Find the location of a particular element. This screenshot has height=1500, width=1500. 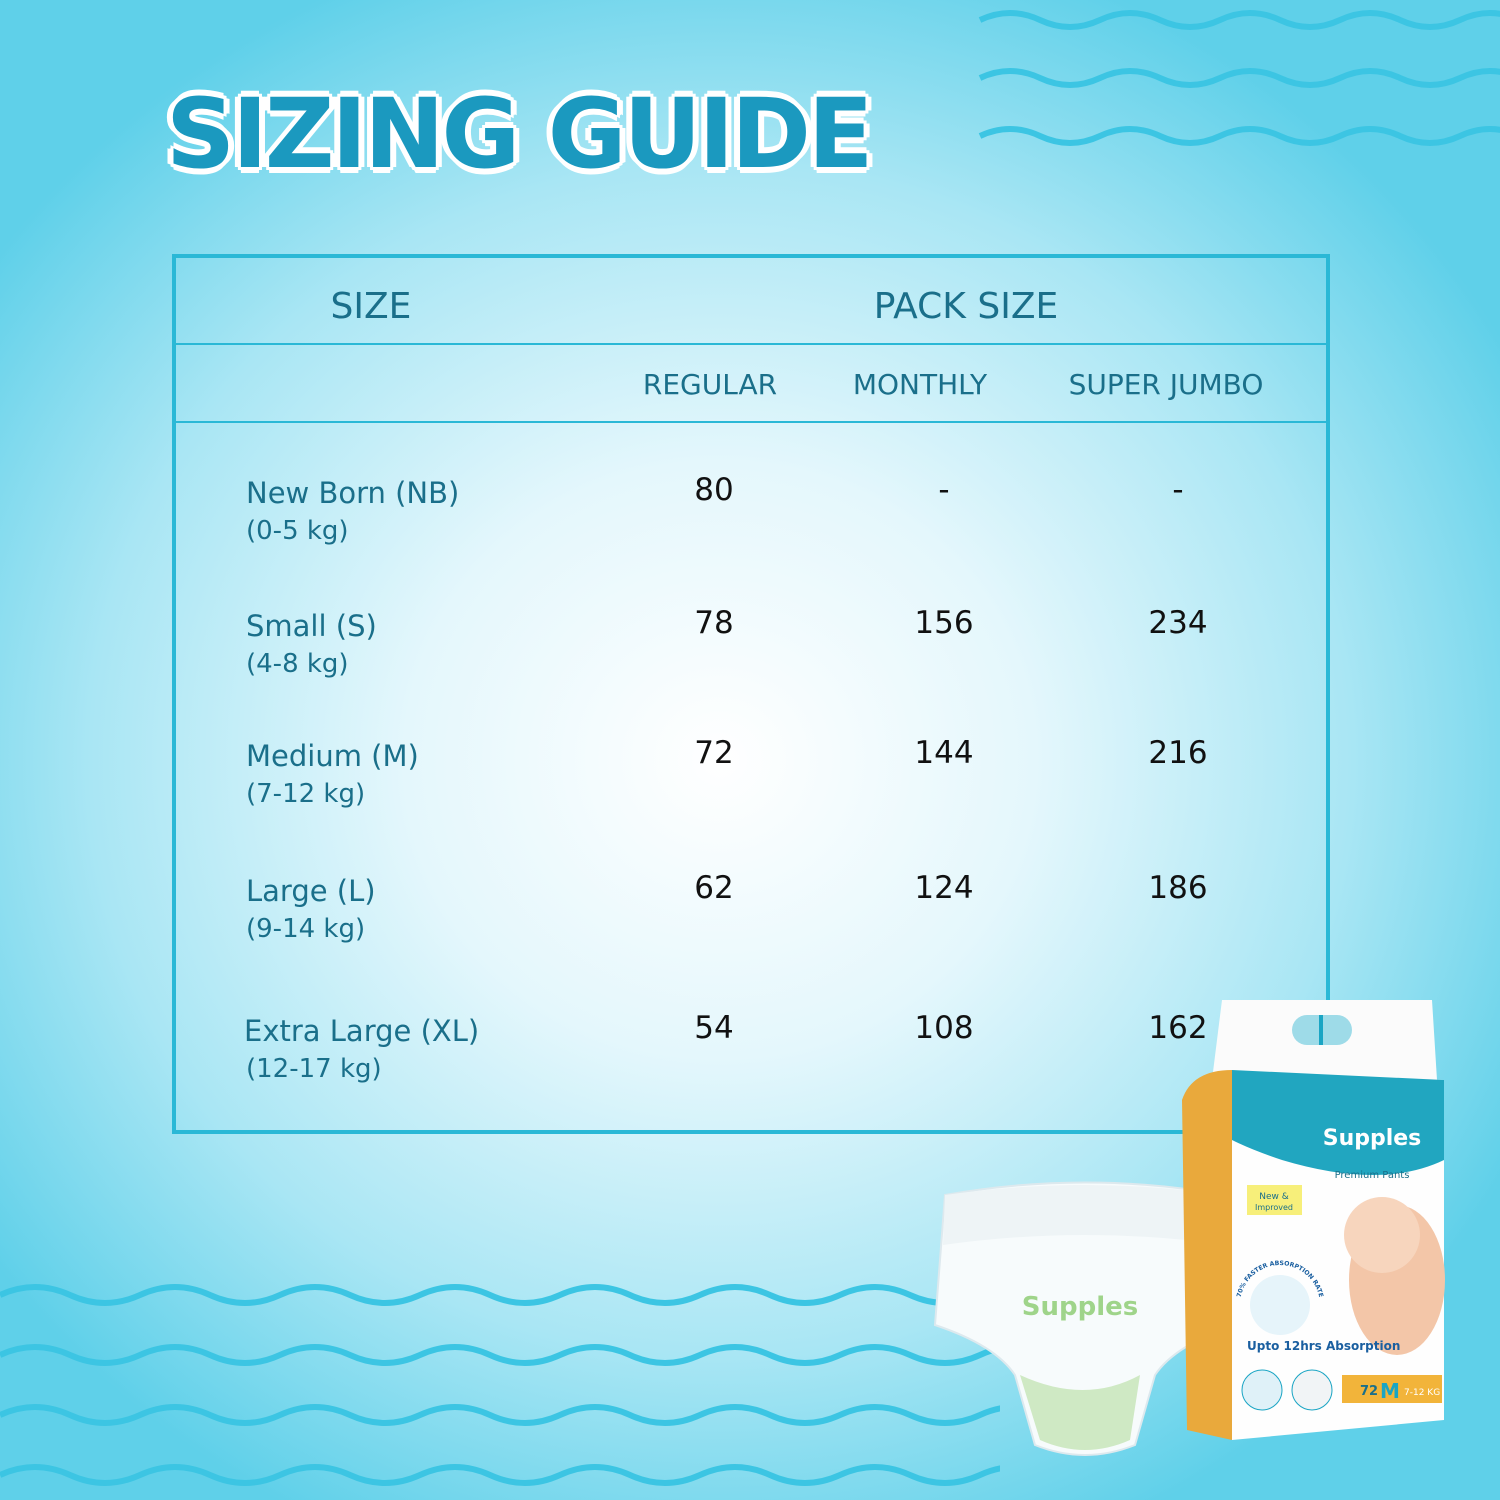

pack-count-super-jumbo: 234 is located at coordinates (1178, 623).